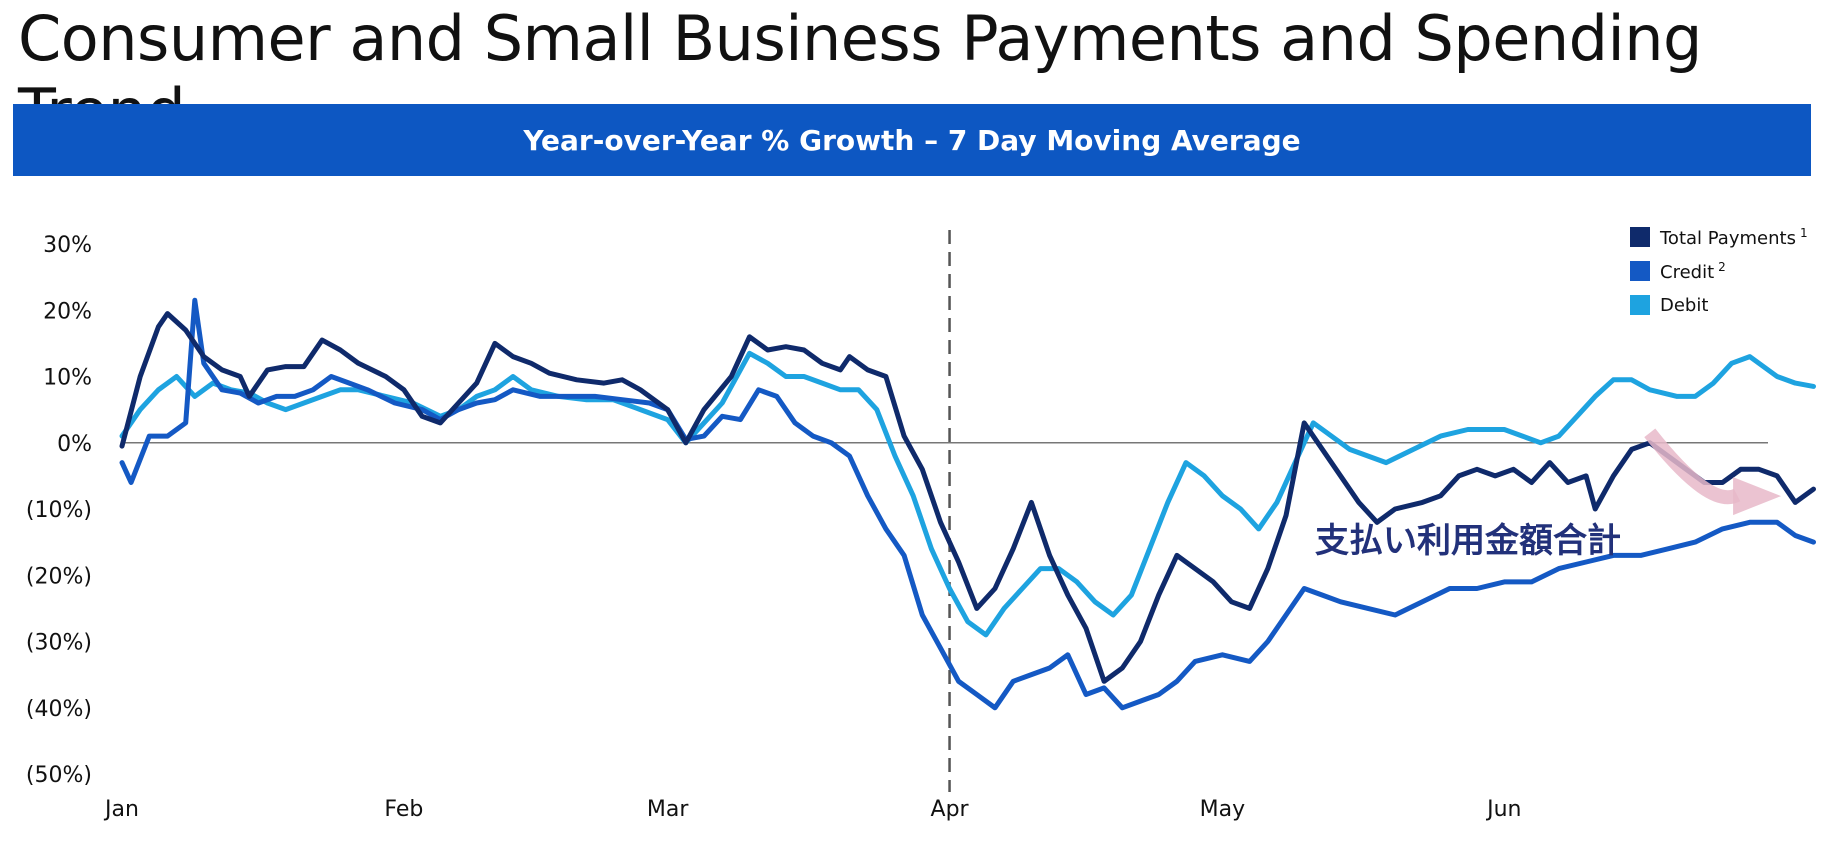  I want to click on legend-item-total-payments: Total Payments 1, so click(1719, 237).